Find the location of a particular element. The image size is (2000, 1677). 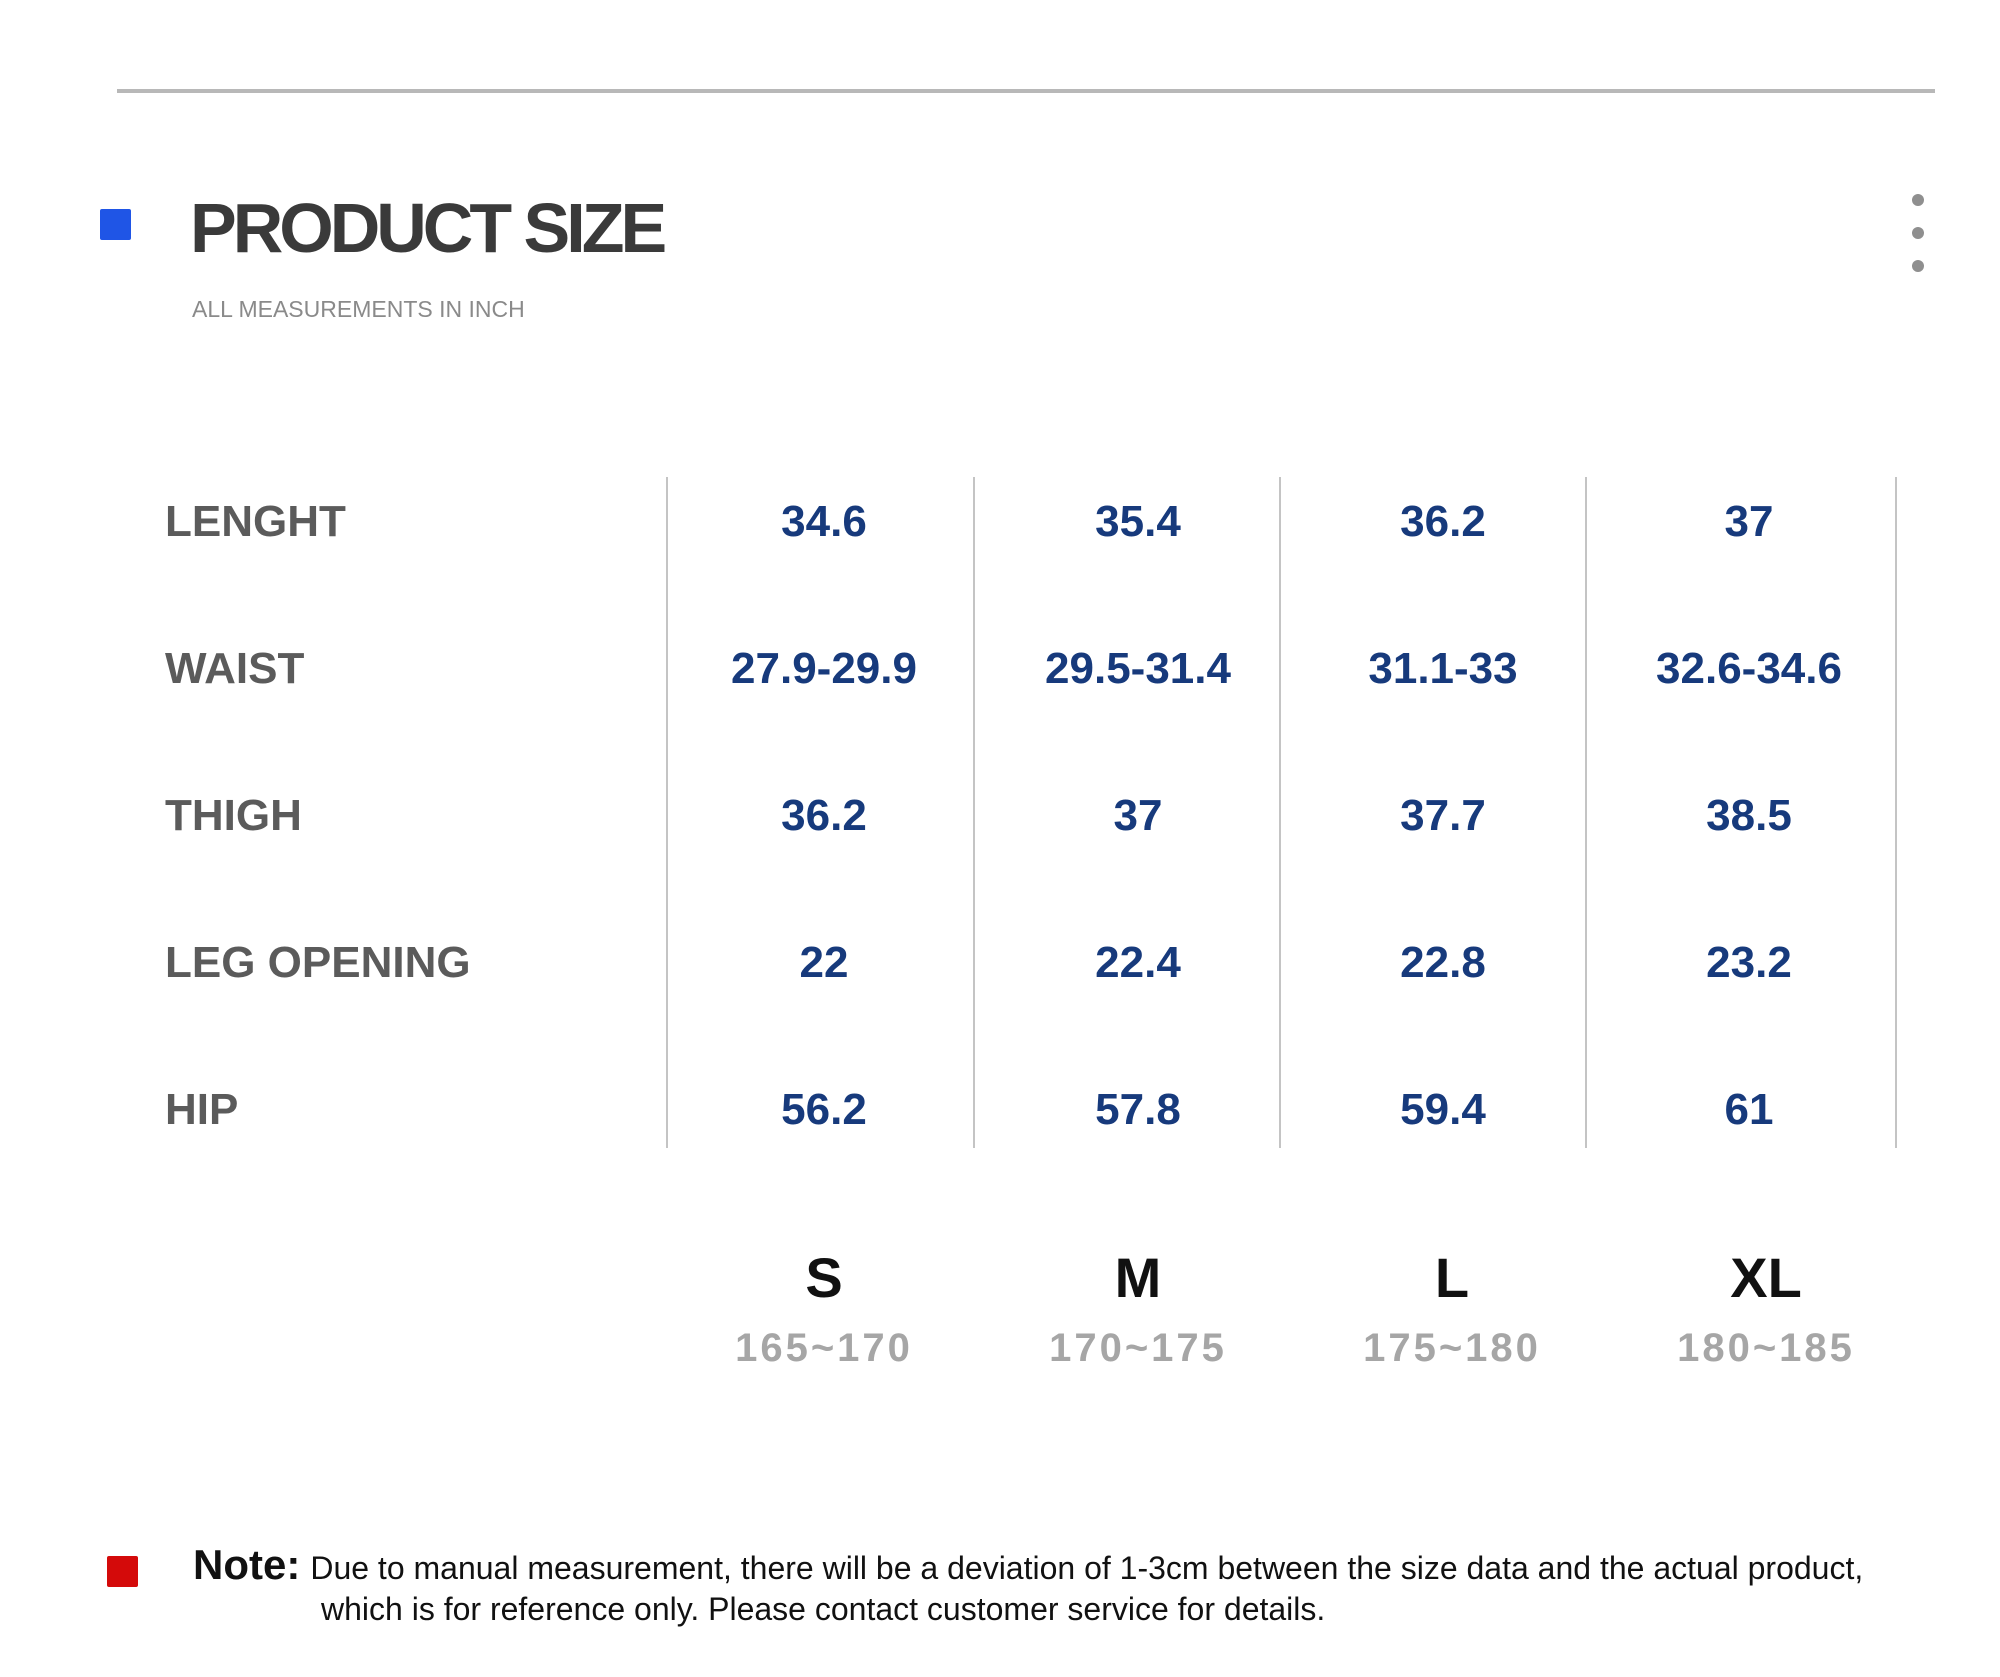

cell-waist-l: 31.1-33 is located at coordinates (1443, 668).